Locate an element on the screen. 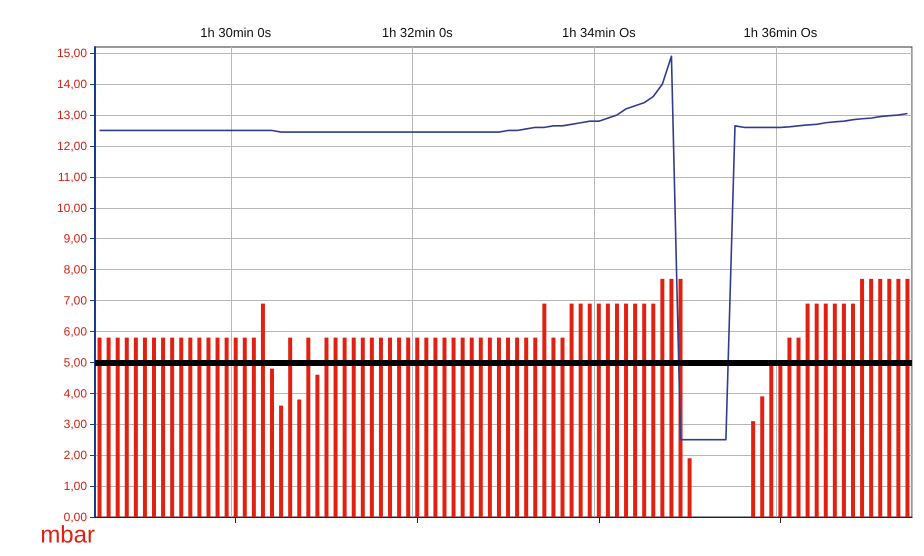 The image size is (924, 556). y-tick-label: 9,00 is located at coordinates (76, 239).